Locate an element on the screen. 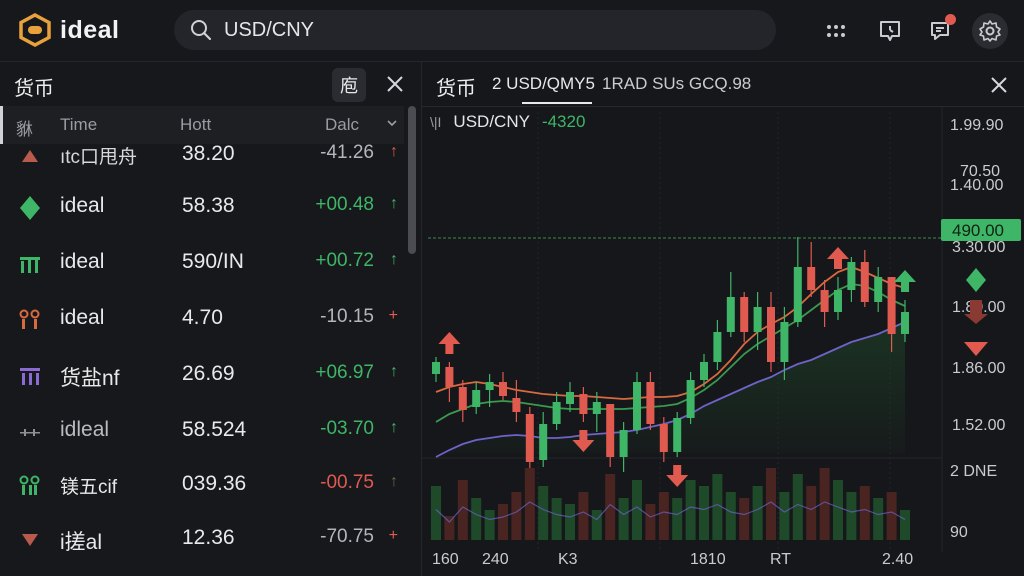 The width and height of the screenshot is (1024, 576). currency-name: i搓al is located at coordinates (81, 542).